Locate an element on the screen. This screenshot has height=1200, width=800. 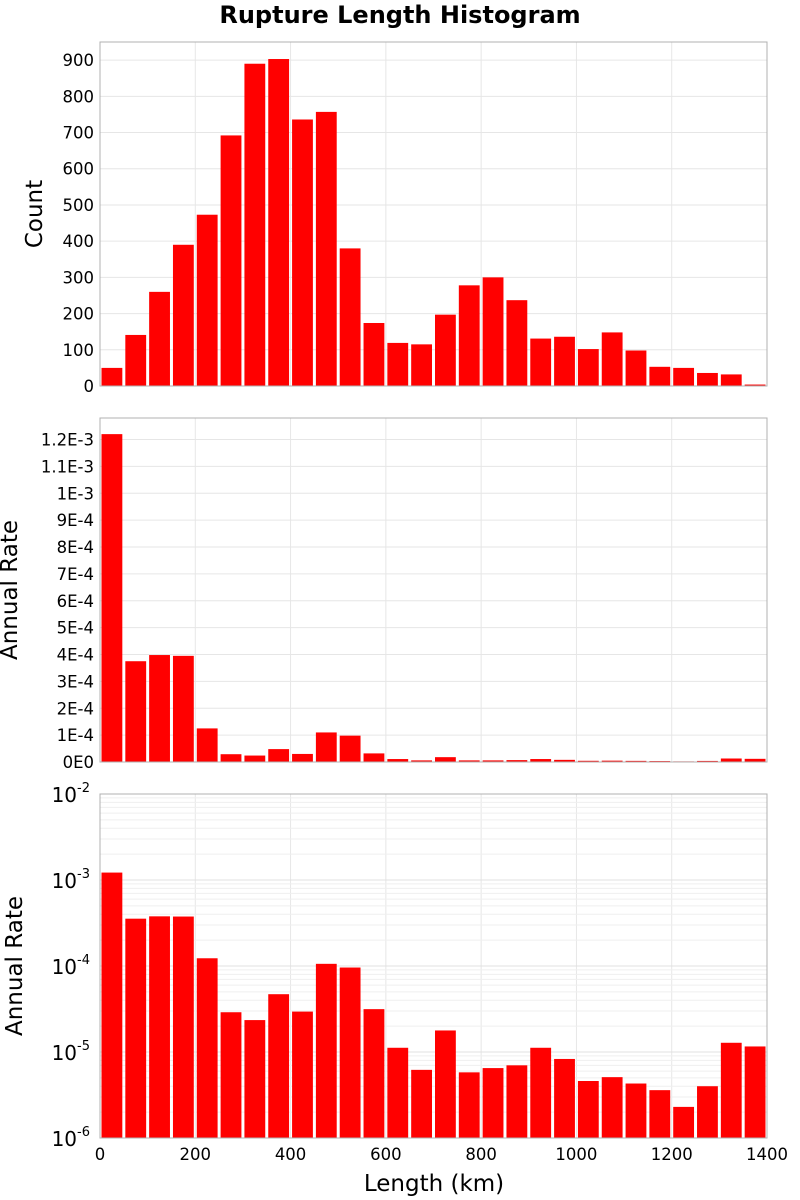
chart-title: Rupture Length Histogram is located at coordinates (399, 15).